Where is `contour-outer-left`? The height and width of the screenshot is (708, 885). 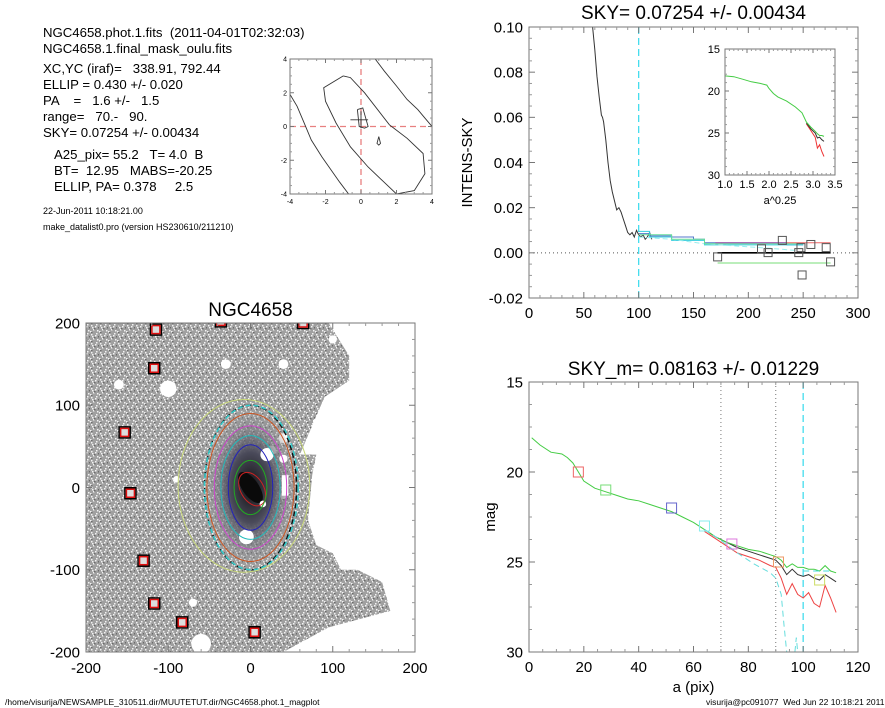 contour-outer-left is located at coordinates (319, 144).